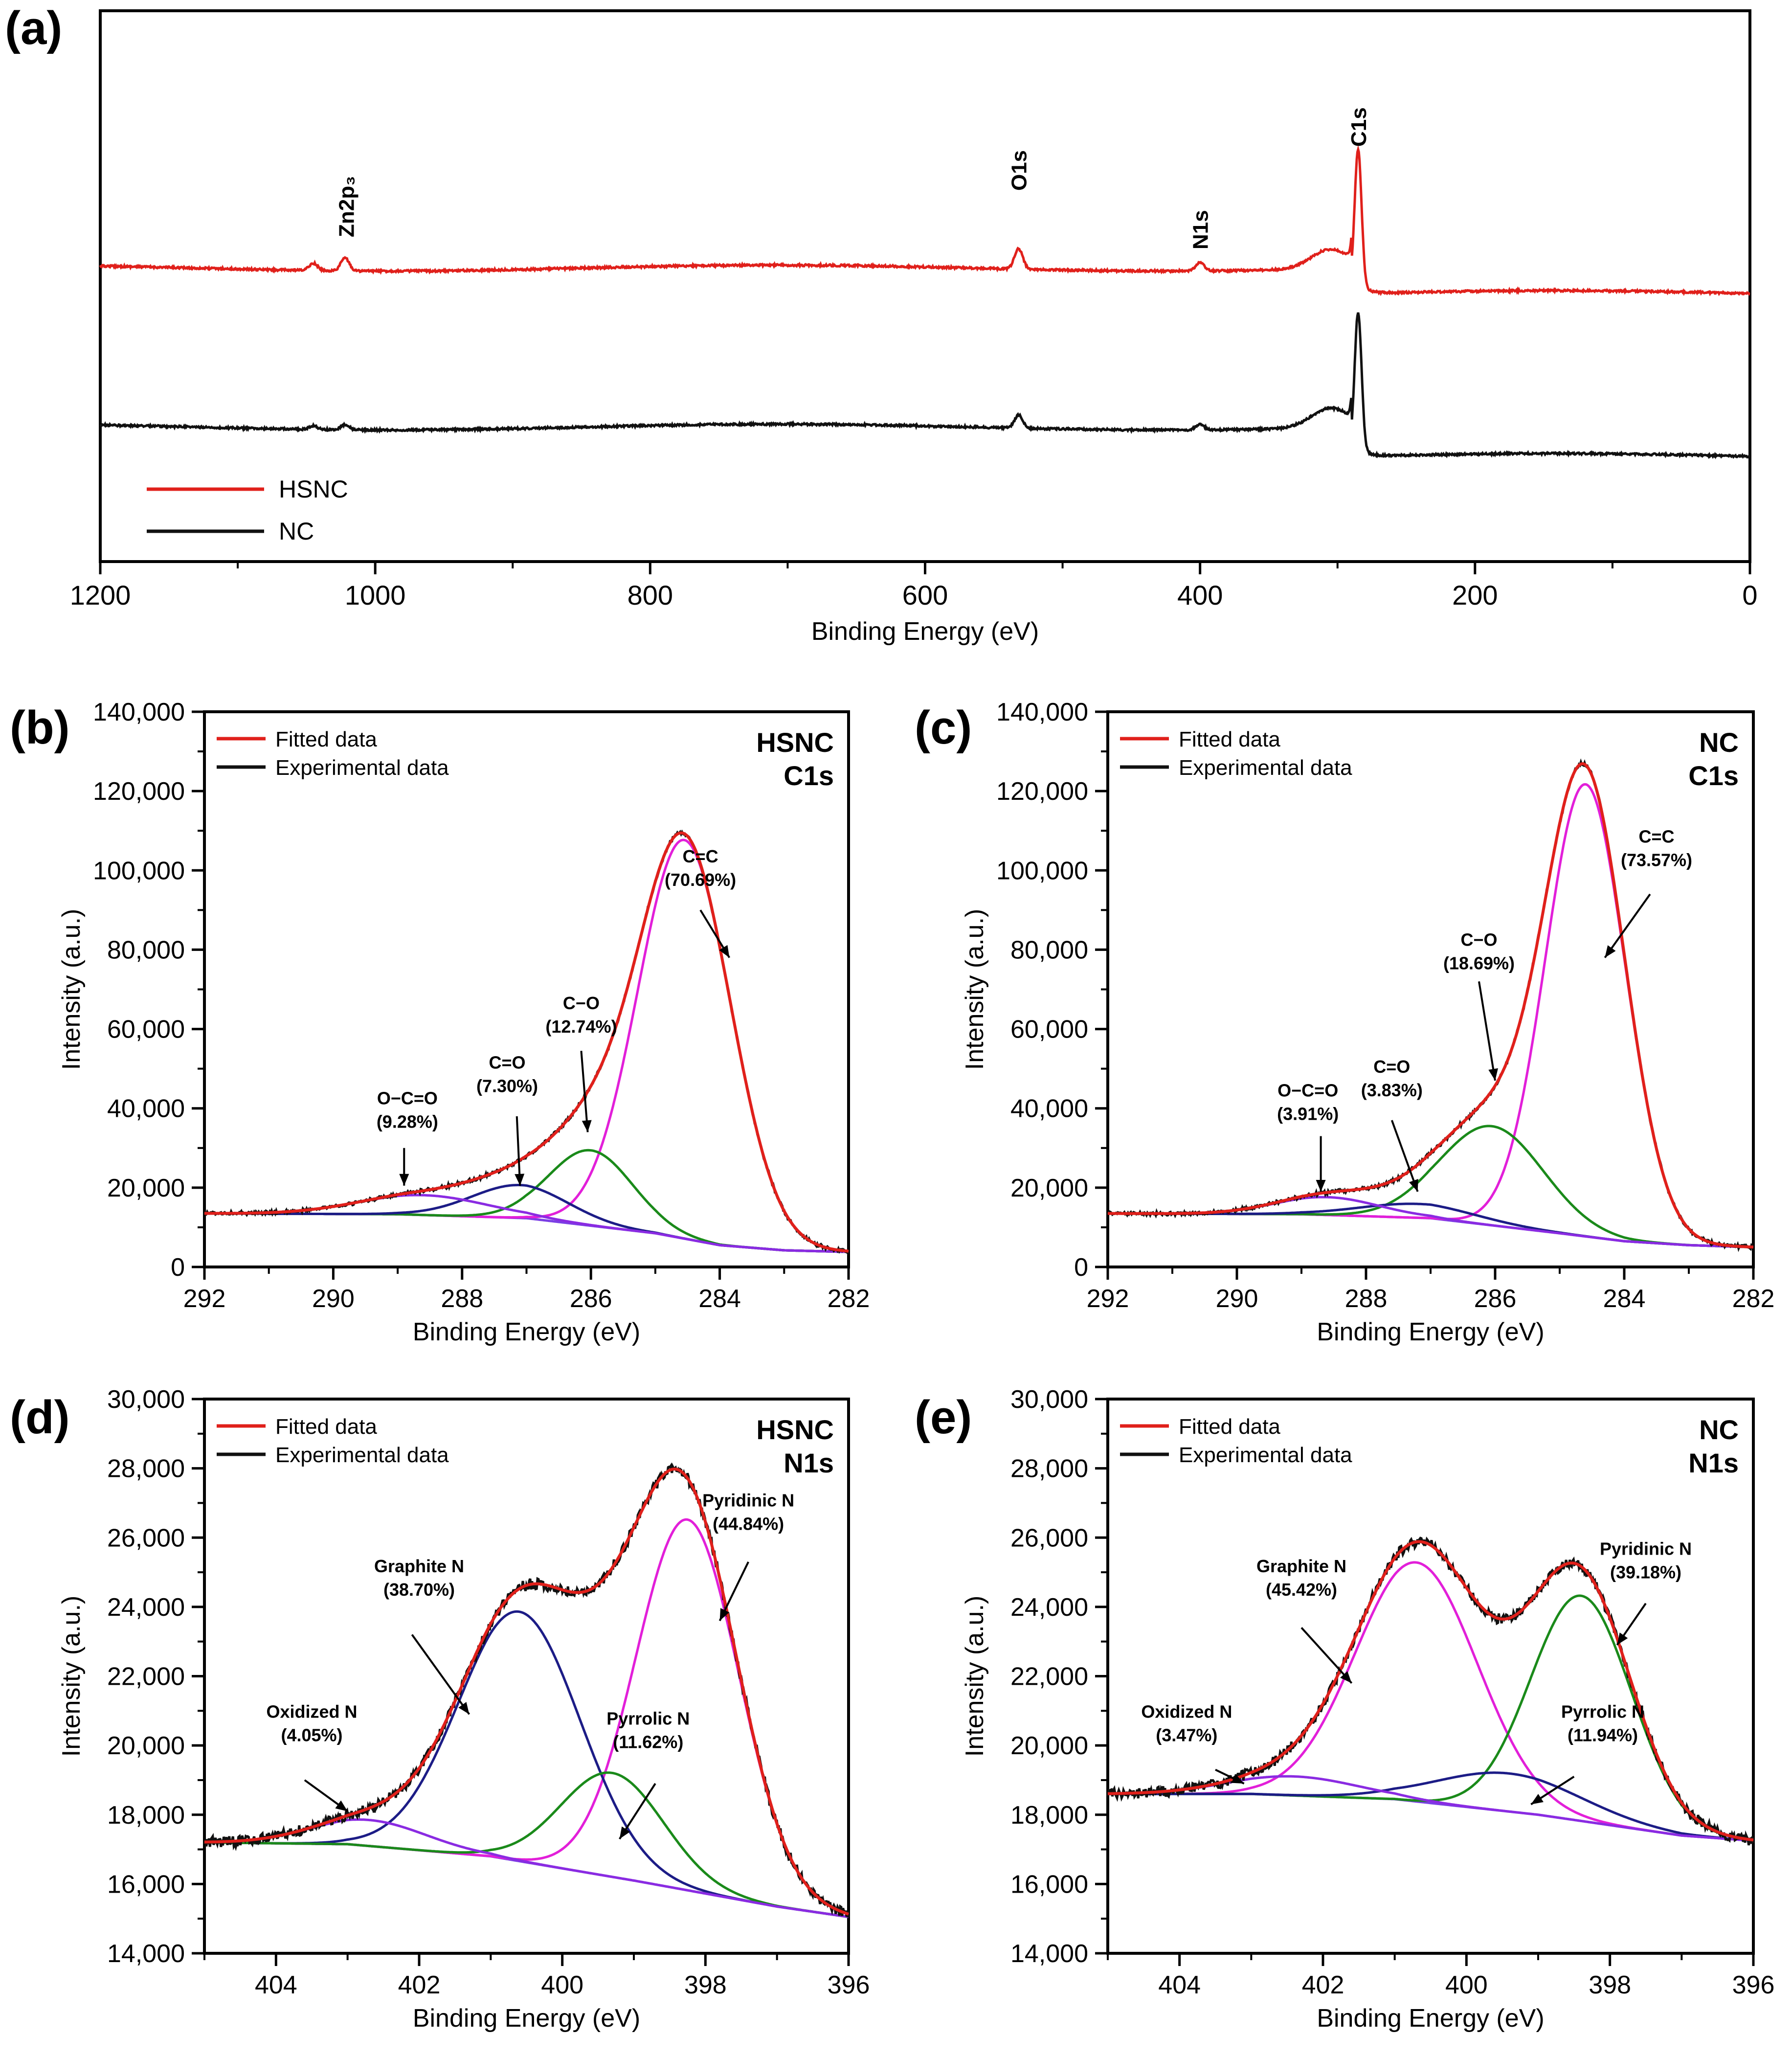  What do you see at coordinates (33, 28) in the screenshot?
I see `panel-label: (a)` at bounding box center [33, 28].